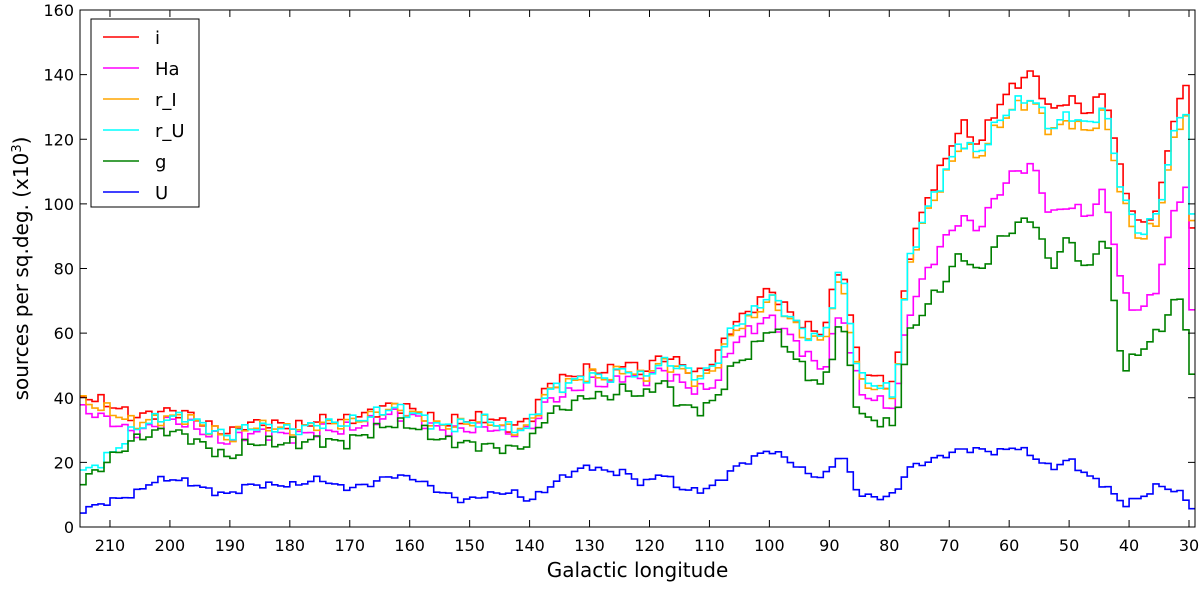 The height and width of the screenshot is (589, 1200). I want to click on x-tick-label: 140, so click(529, 545).